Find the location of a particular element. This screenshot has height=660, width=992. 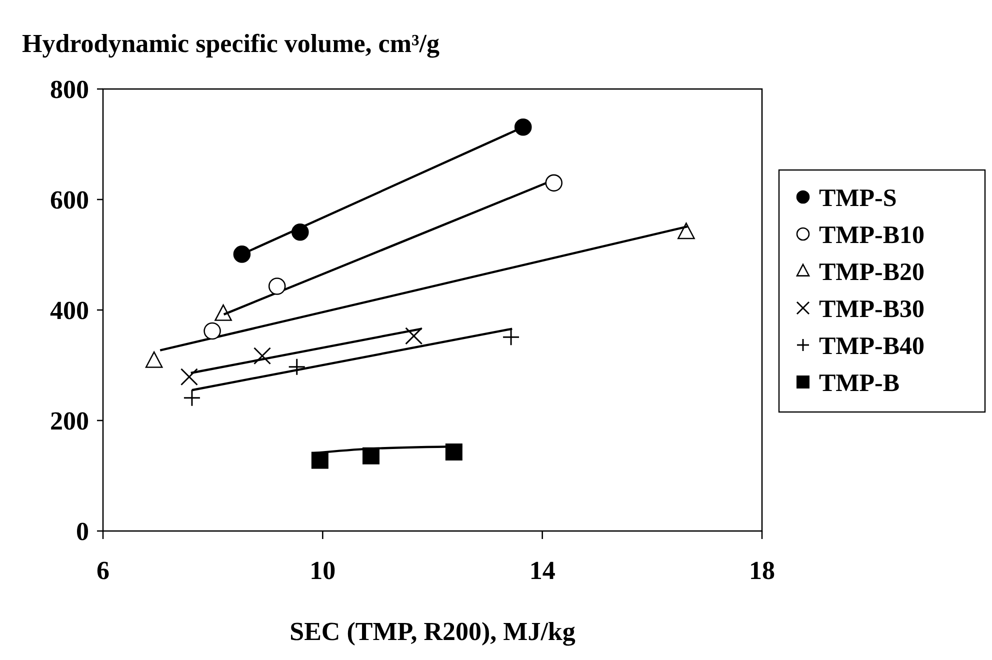

y-tick-label: 0 is located at coordinates (82, 531).